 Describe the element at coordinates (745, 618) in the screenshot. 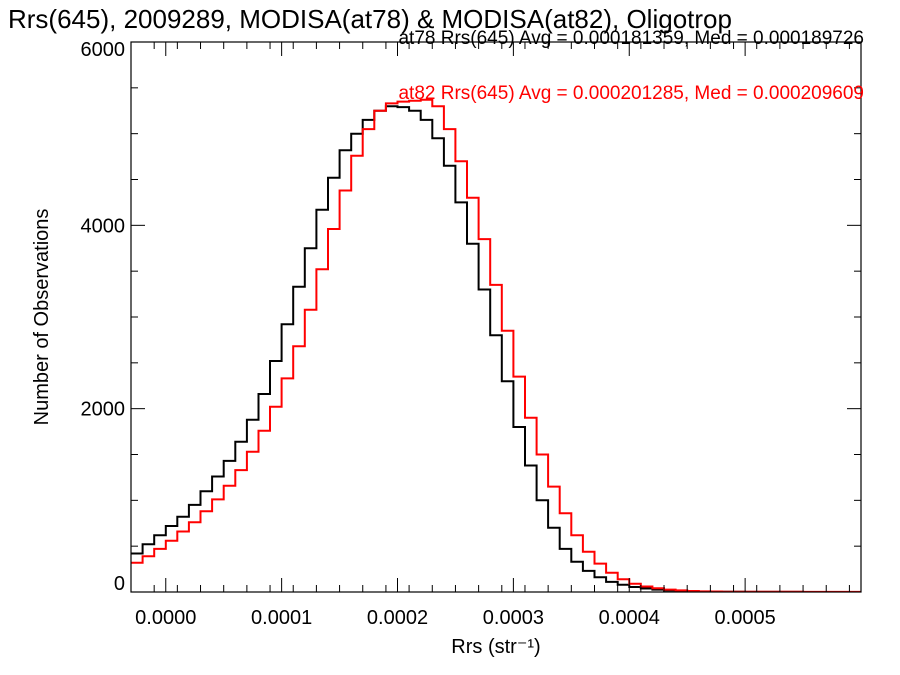

I see `x-tick-label: 0.0005` at that location.